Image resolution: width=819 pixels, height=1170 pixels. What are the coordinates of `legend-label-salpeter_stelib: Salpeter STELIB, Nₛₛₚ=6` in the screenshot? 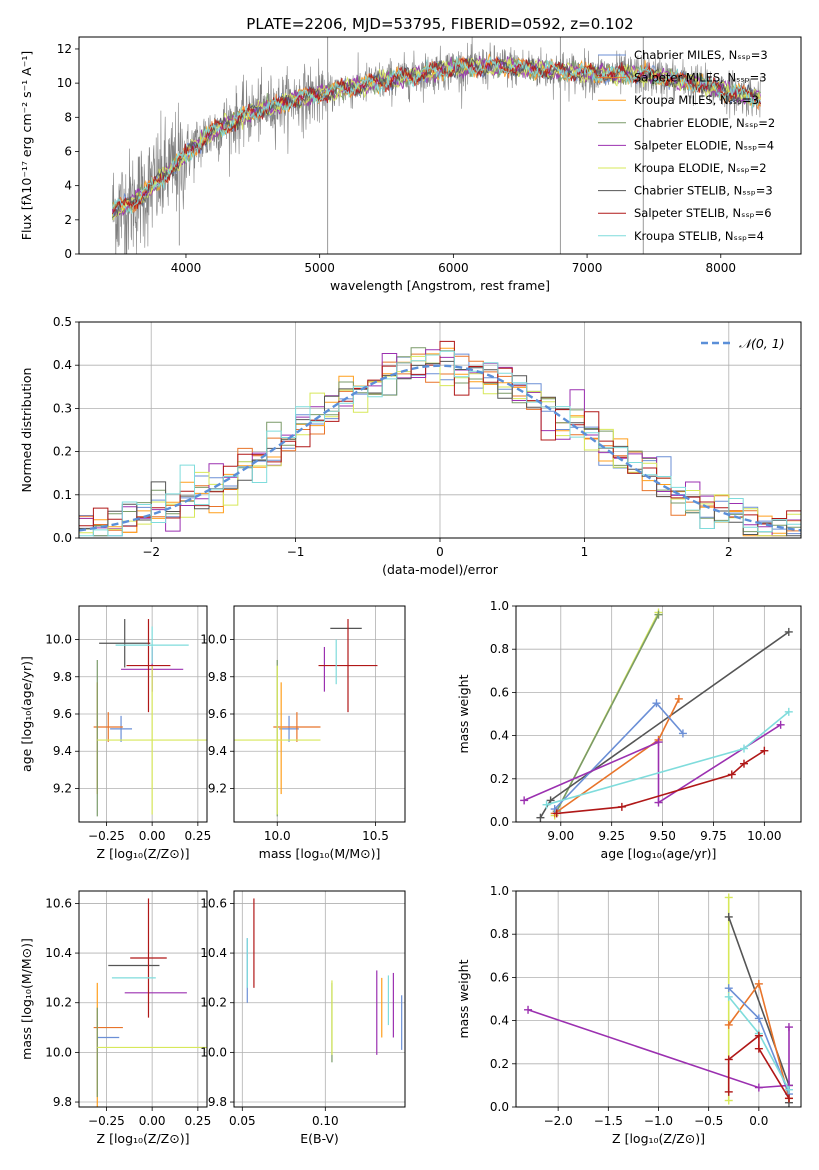 It's located at (703, 213).